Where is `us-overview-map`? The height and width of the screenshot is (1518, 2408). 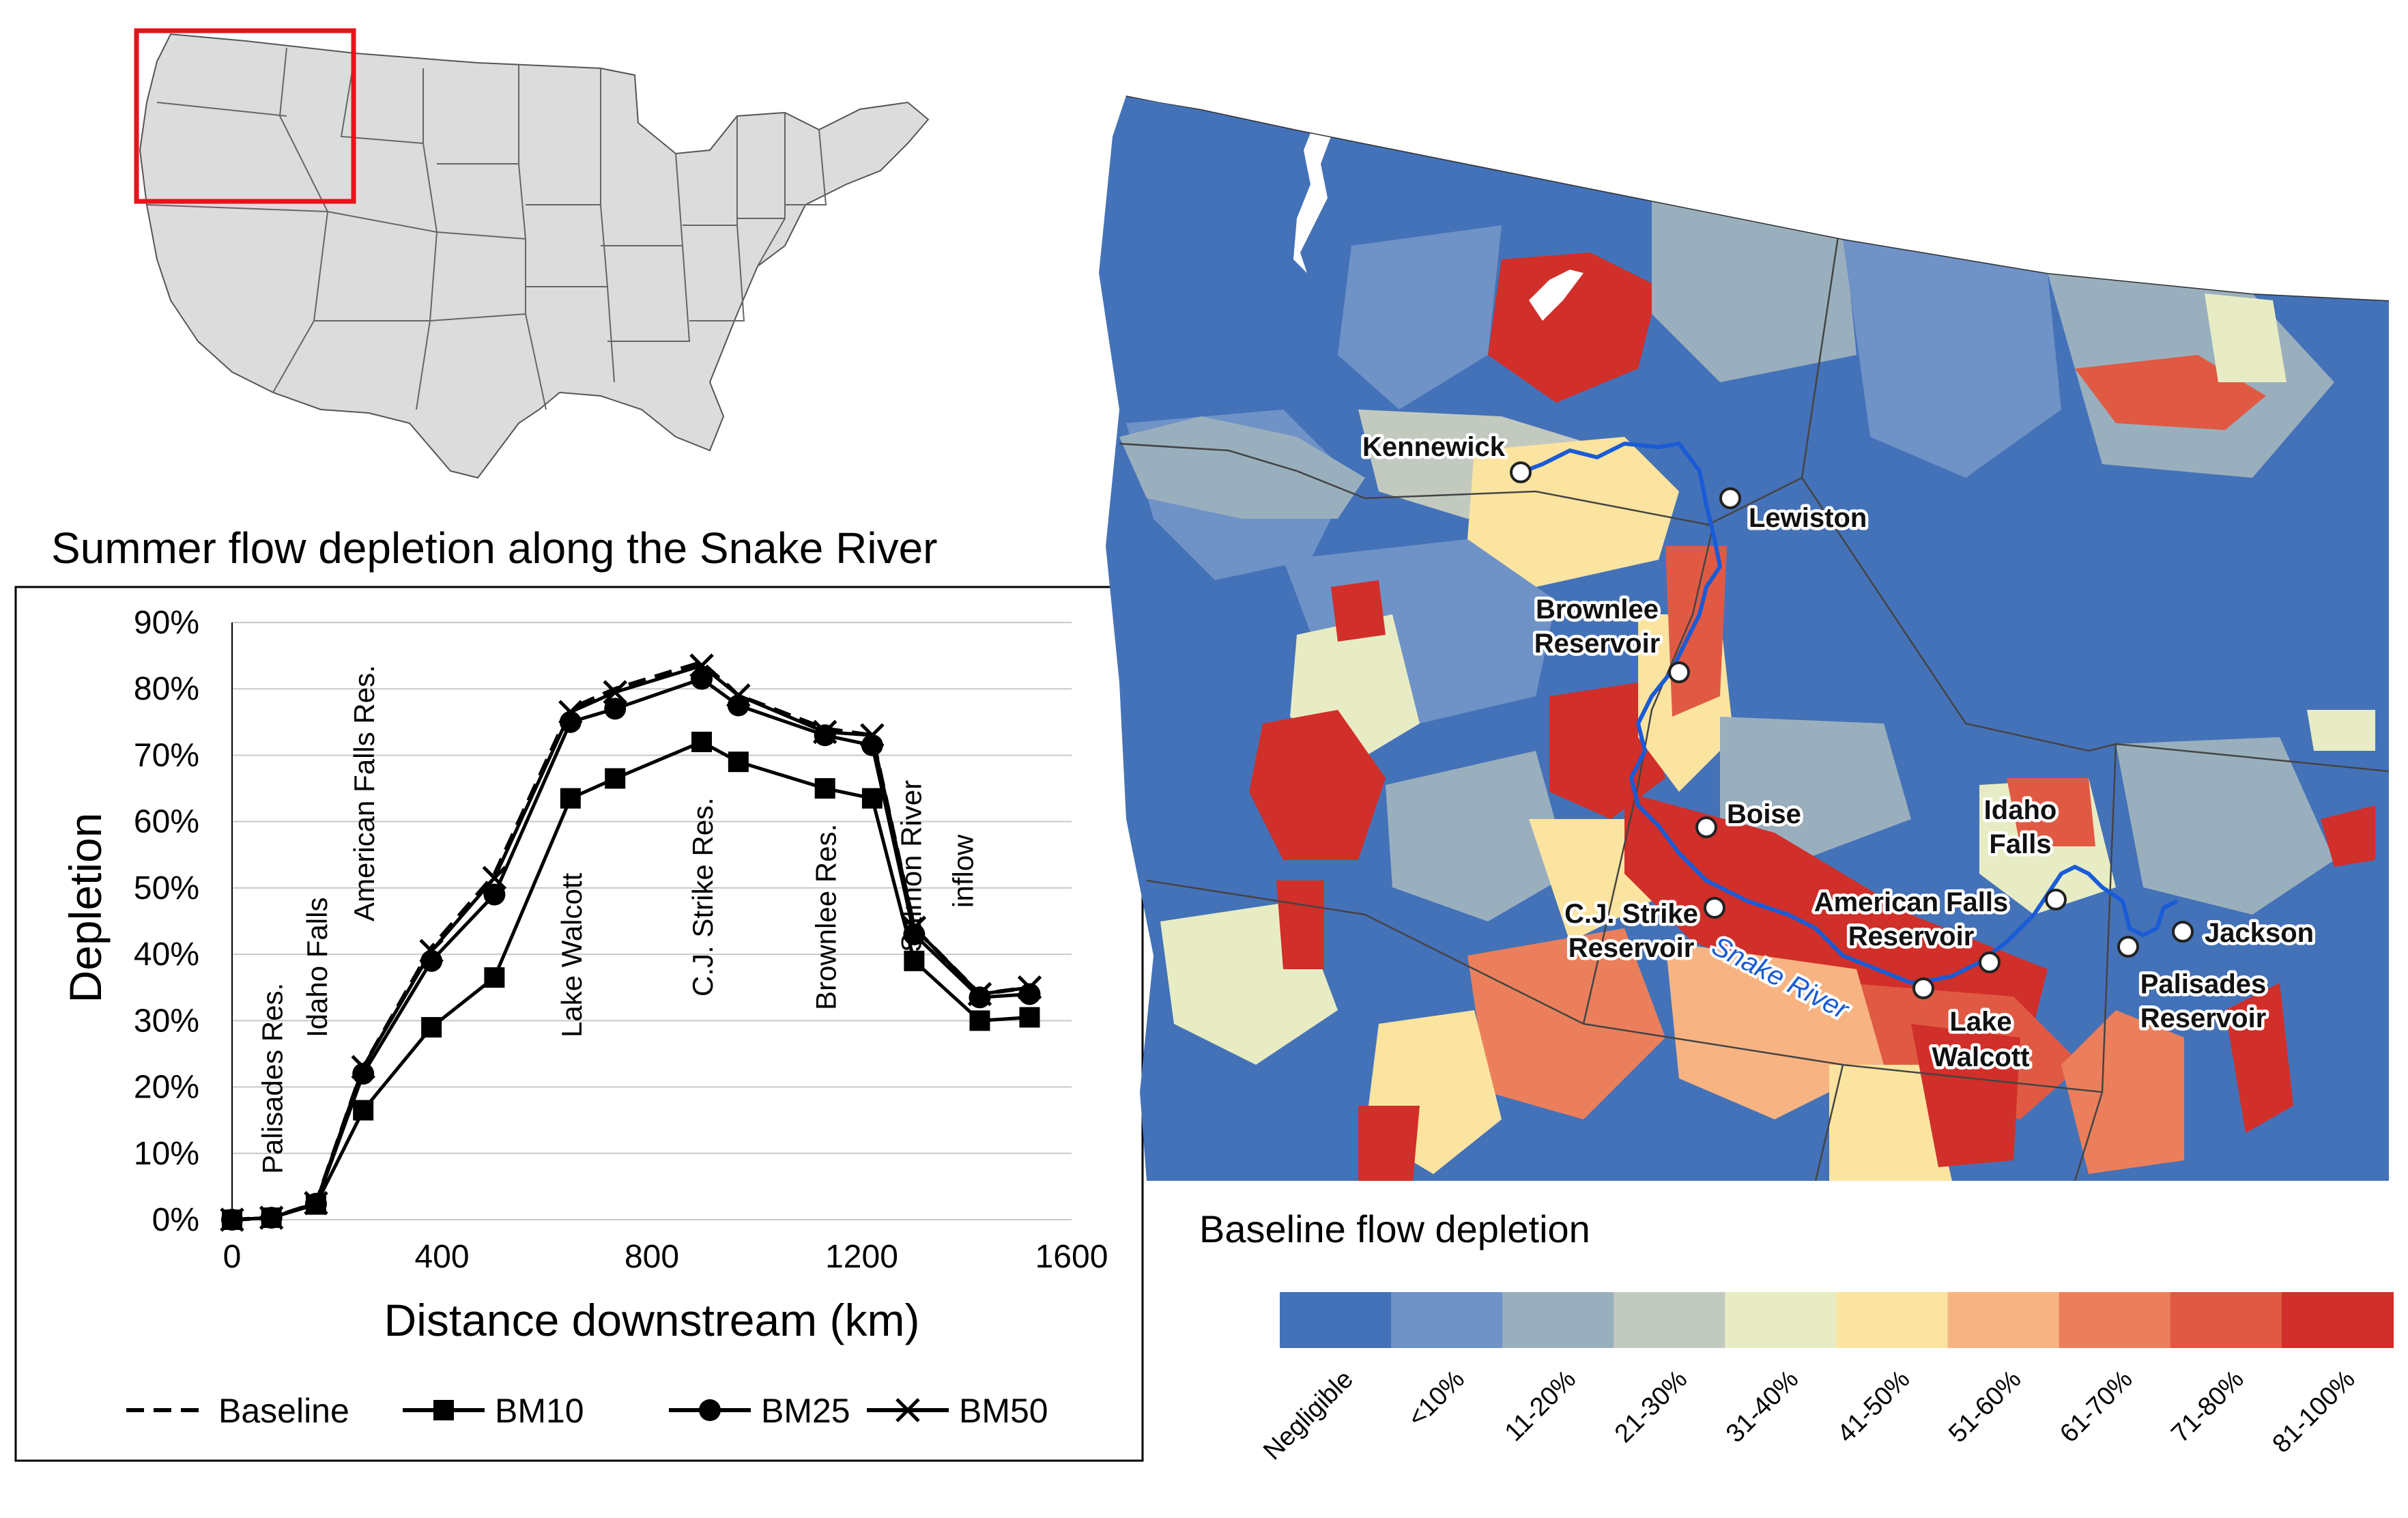
us-overview-map is located at coordinates (532, 253).